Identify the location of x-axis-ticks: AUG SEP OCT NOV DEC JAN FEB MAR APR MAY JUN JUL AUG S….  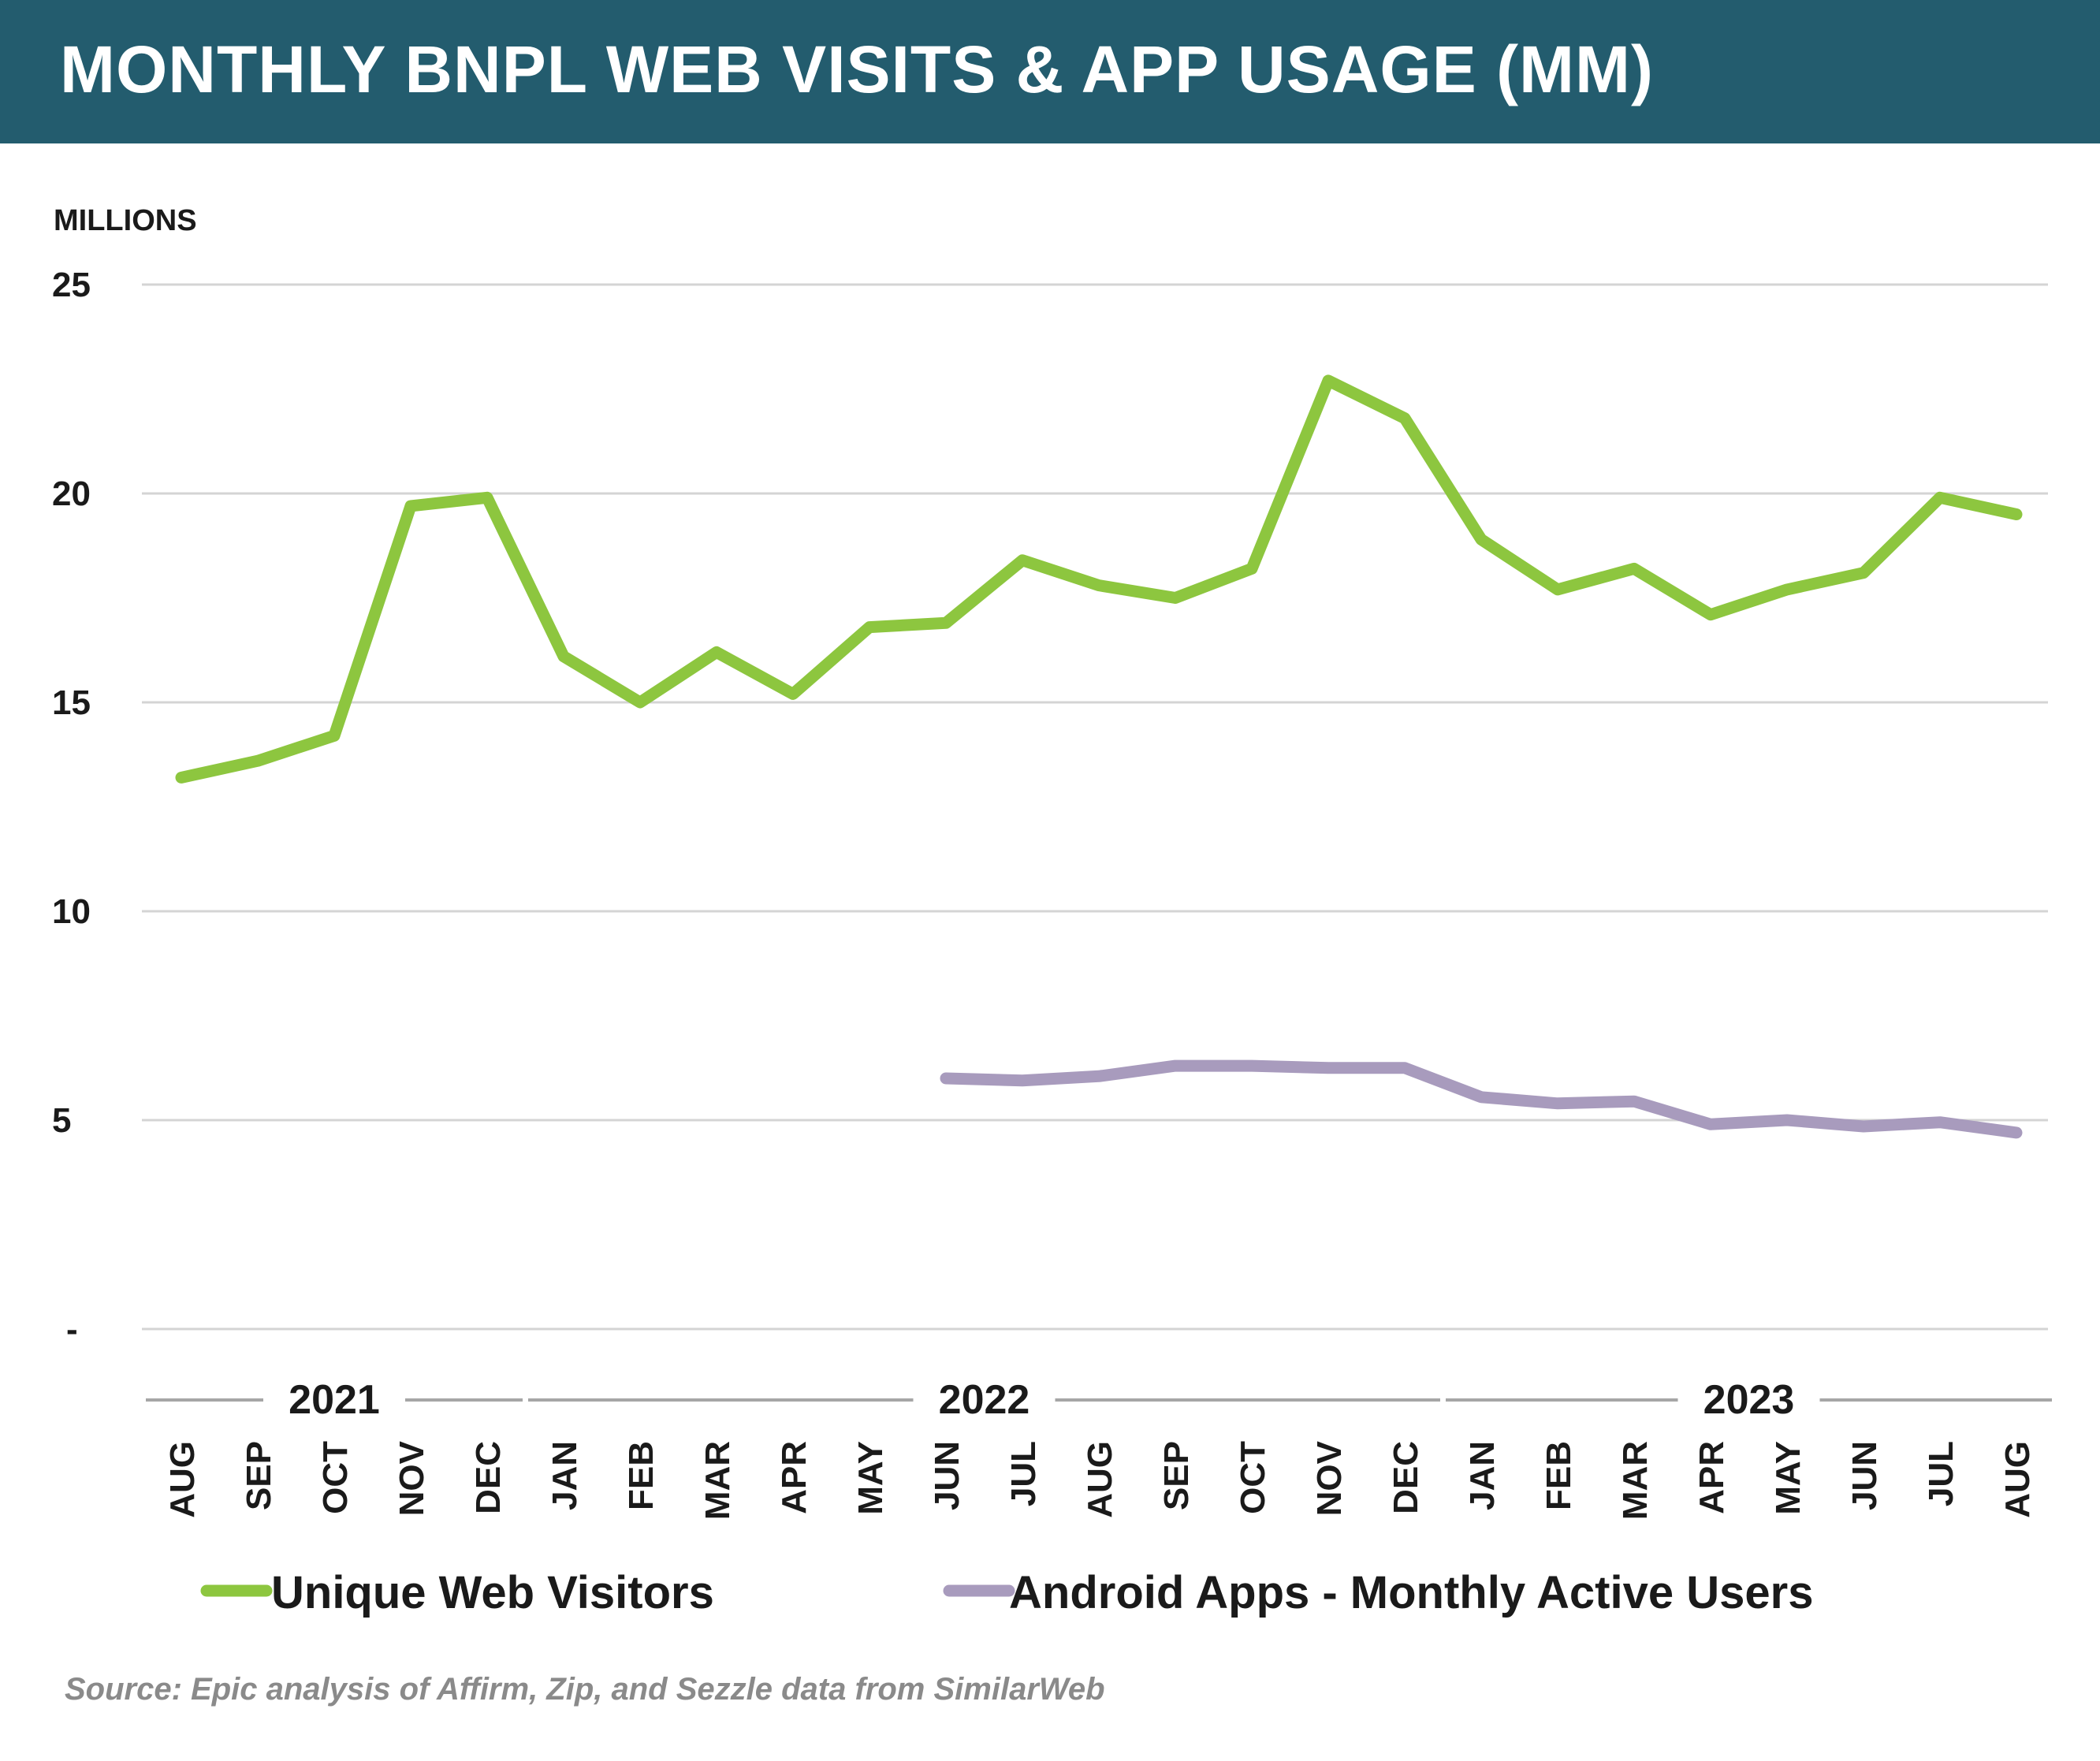
(1100, 1480).